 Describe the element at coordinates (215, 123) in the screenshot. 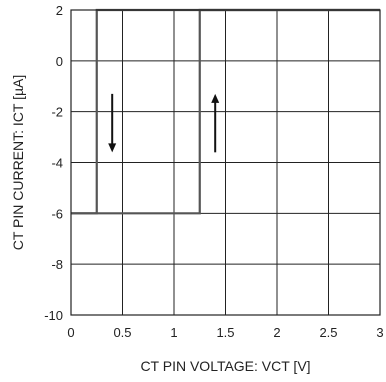

I see `arrow-up` at that location.